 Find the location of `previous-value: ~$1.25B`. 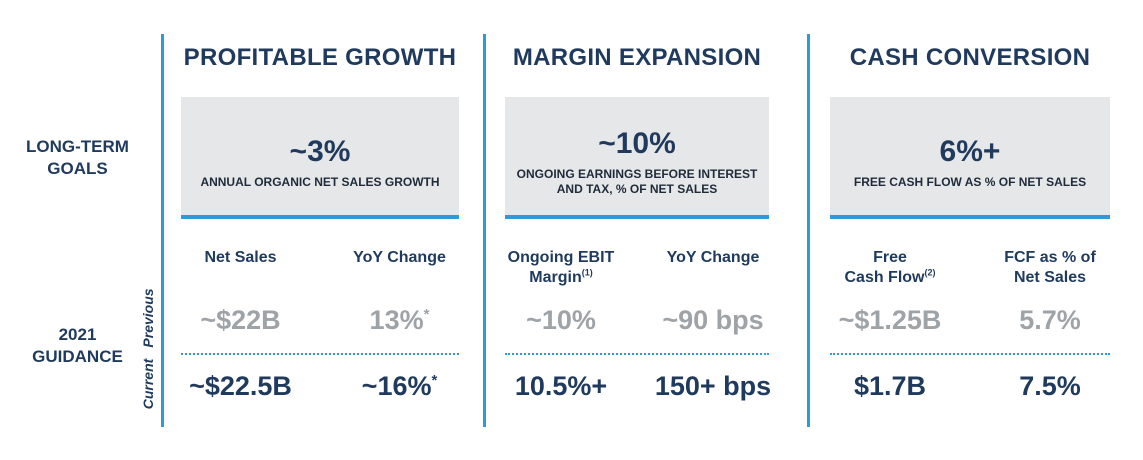

previous-value: ~$1.25B is located at coordinates (890, 320).